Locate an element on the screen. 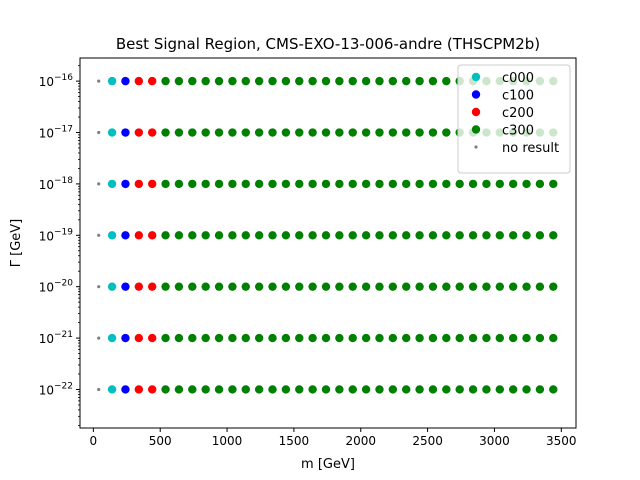 The image size is (640, 480). y-tick-label: 10−20 is located at coordinates (56, 287).